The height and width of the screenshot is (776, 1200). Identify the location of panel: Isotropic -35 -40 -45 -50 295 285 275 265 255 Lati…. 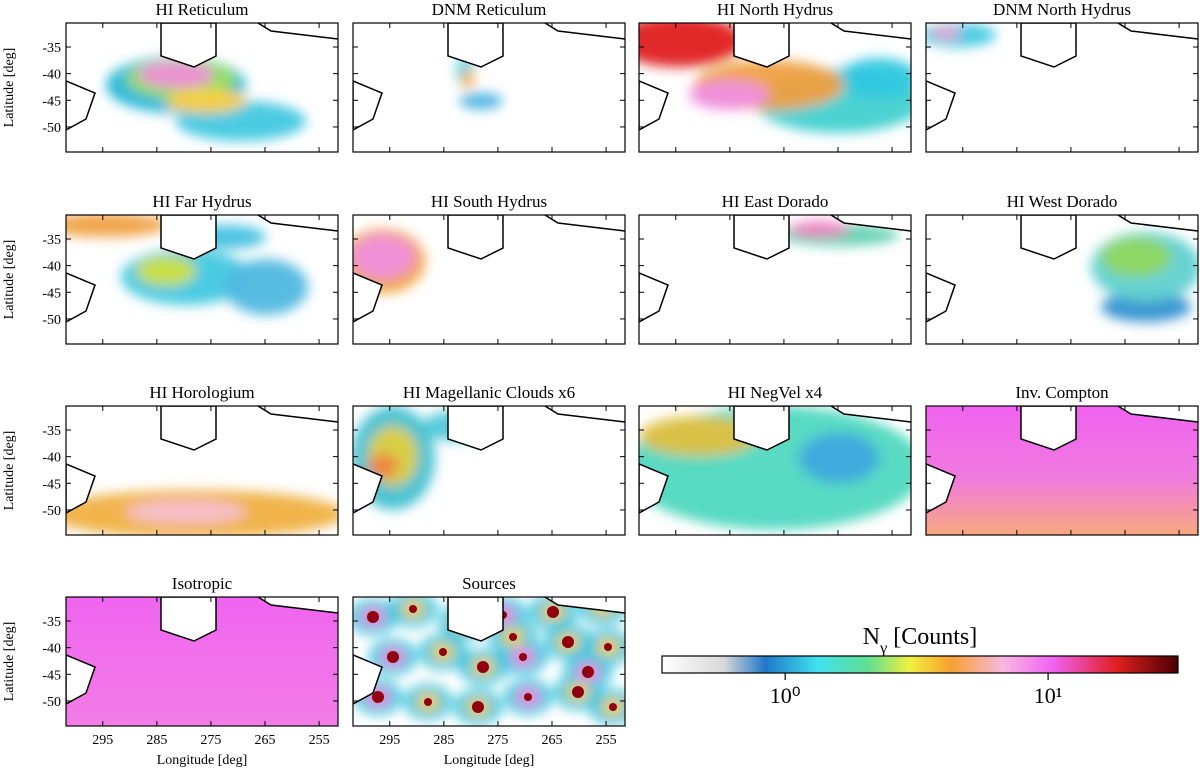
(170, 671).